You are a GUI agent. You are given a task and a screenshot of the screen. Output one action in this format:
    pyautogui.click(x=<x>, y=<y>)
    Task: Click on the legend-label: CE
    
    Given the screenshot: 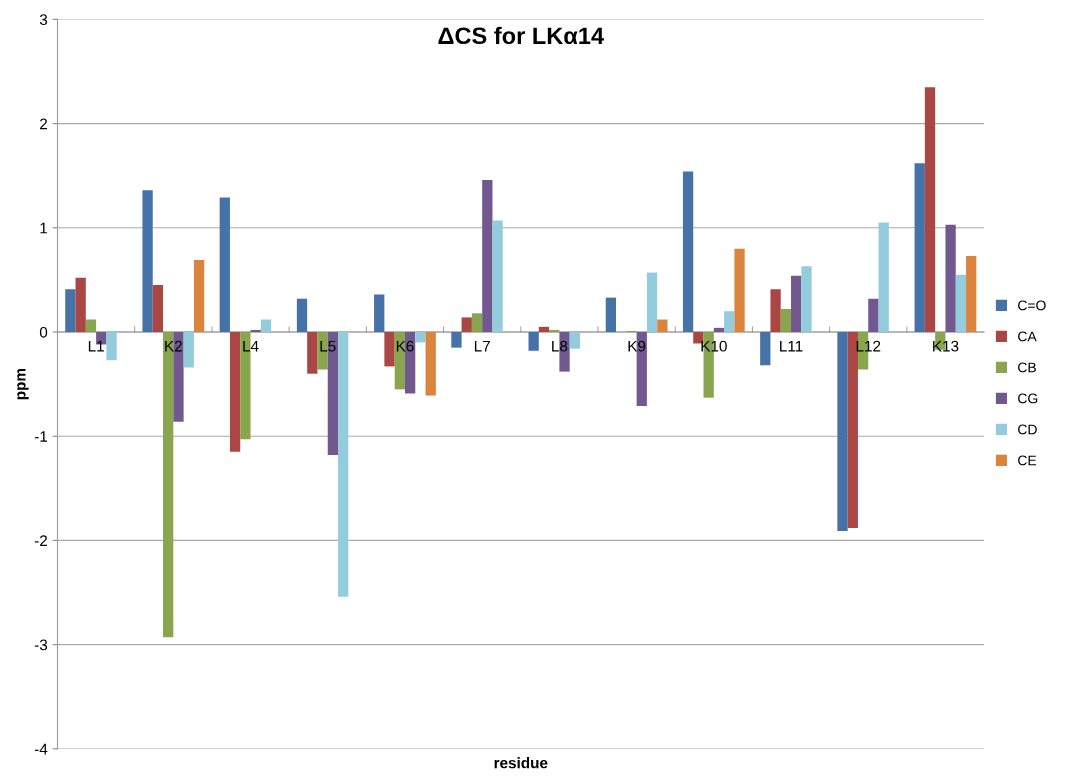 What is the action you would take?
    pyautogui.click(x=1027, y=460)
    